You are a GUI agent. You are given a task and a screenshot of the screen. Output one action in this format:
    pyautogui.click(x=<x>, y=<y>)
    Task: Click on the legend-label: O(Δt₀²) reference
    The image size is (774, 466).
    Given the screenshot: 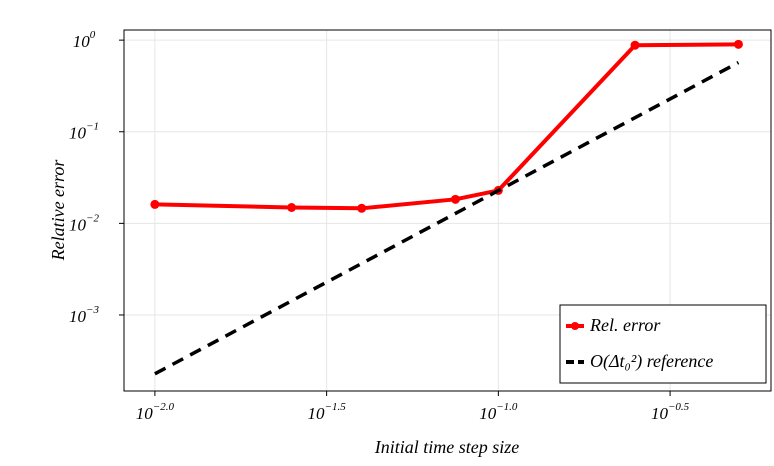 What is the action you would take?
    pyautogui.click(x=651, y=361)
    